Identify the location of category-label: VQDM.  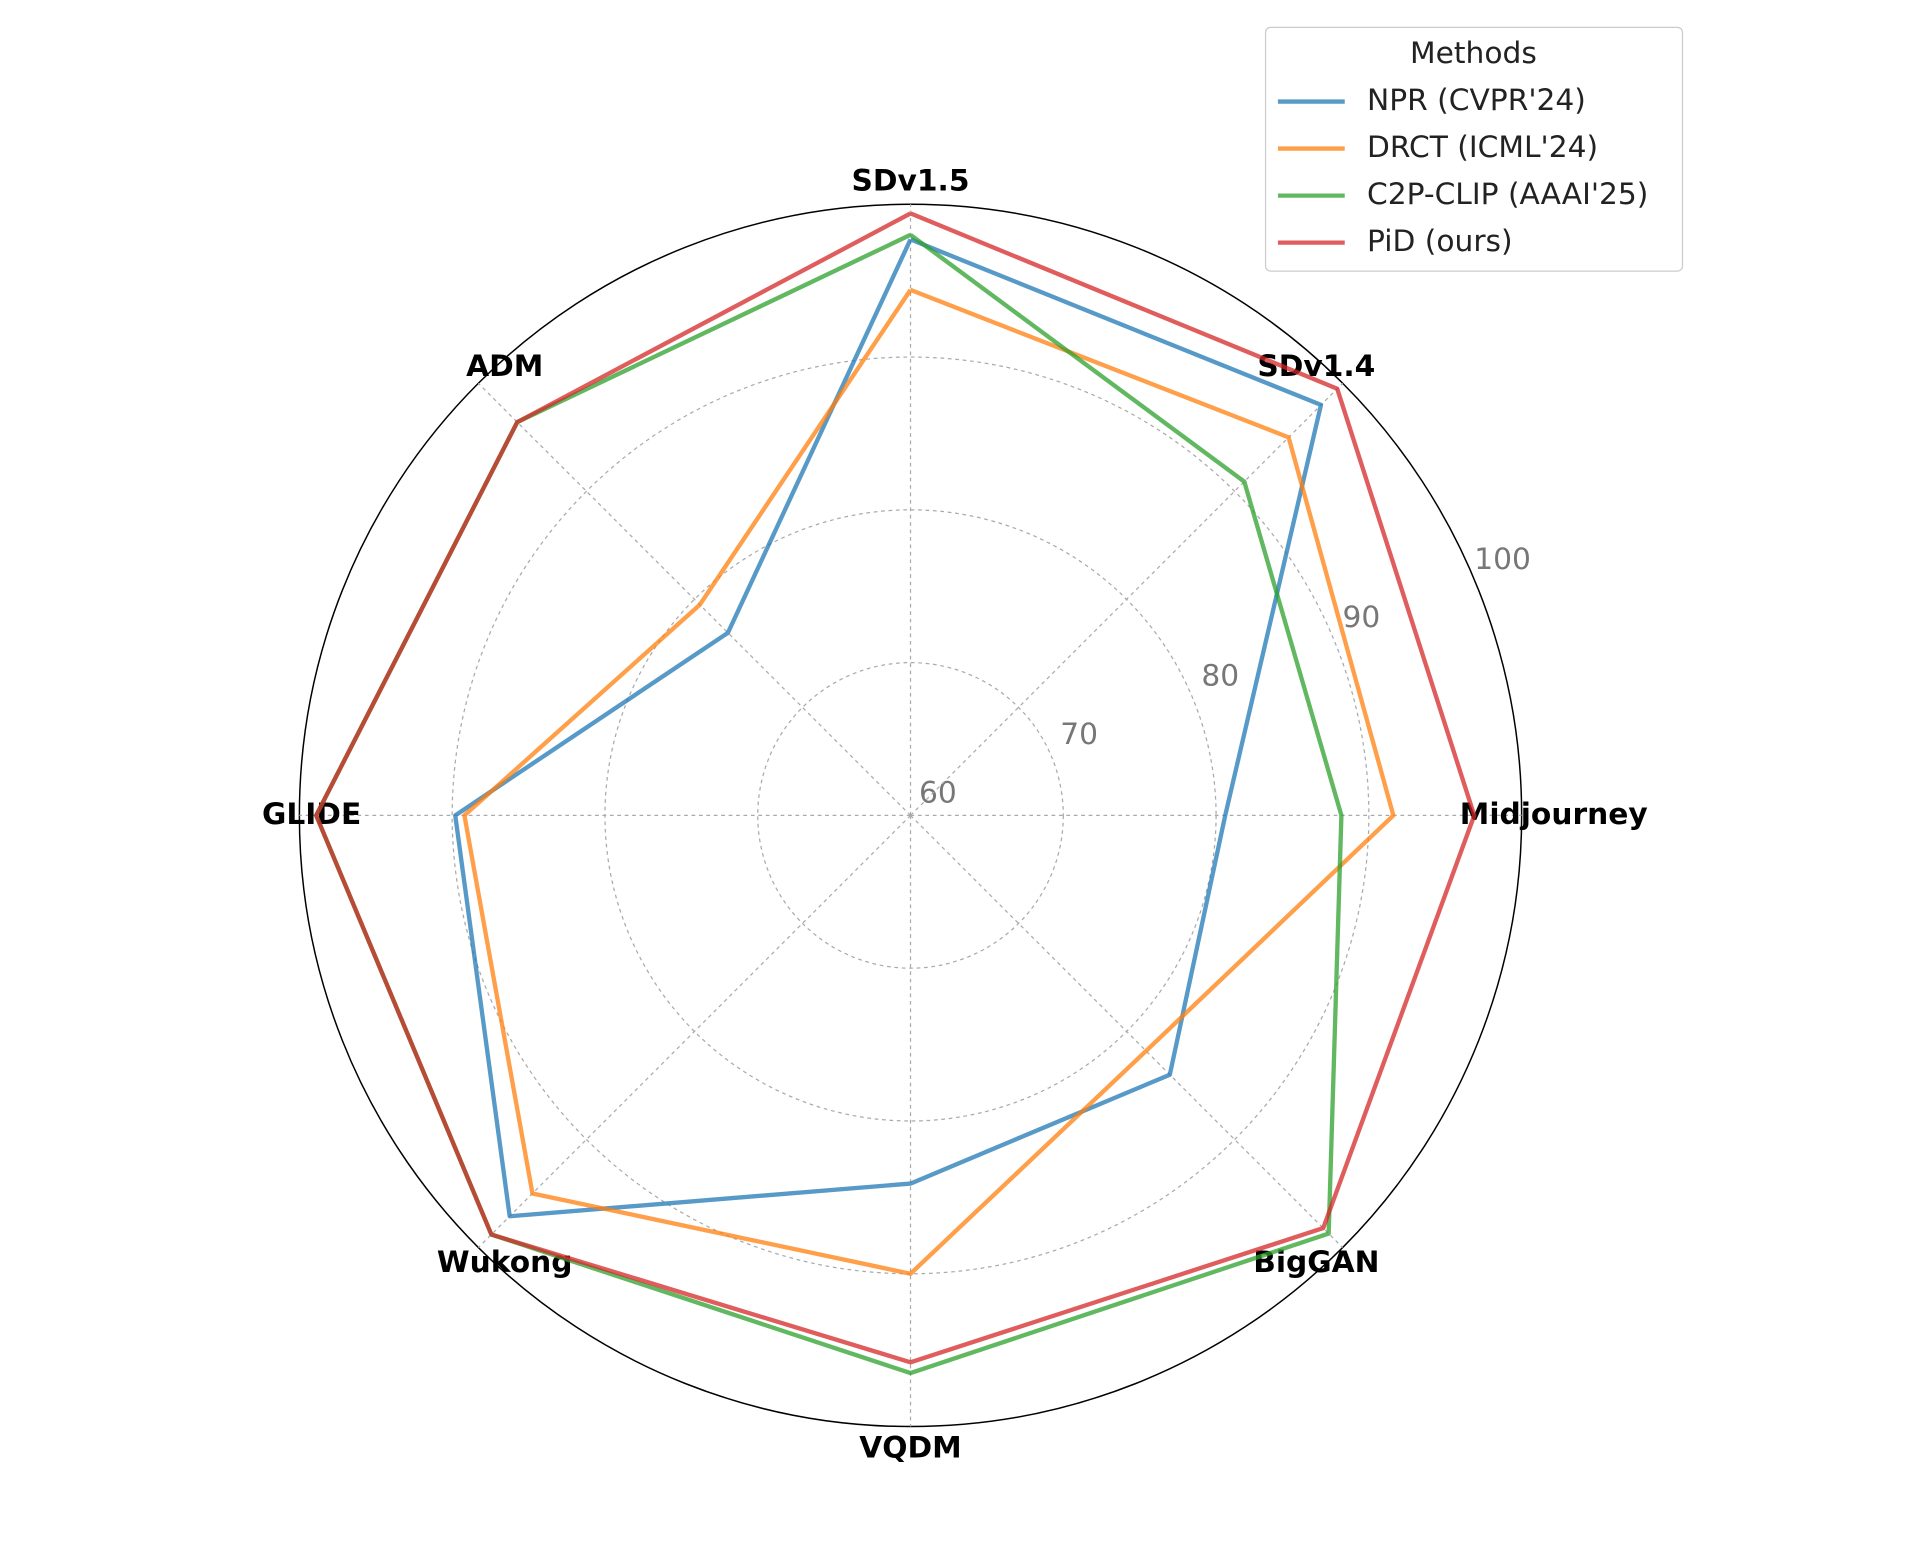
(910, 1447).